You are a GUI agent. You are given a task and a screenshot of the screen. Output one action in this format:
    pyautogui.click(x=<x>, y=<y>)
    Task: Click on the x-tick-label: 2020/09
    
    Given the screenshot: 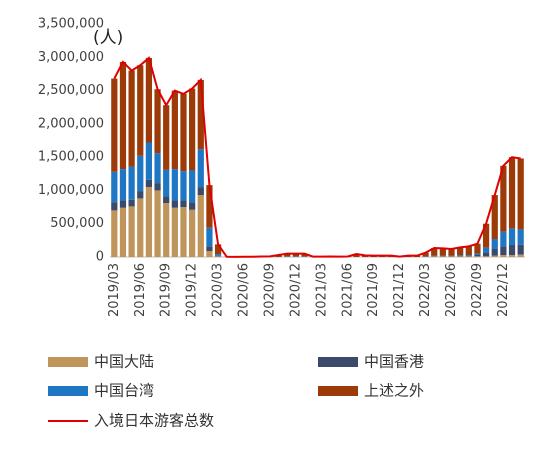 What is the action you would take?
    pyautogui.click(x=269, y=290)
    